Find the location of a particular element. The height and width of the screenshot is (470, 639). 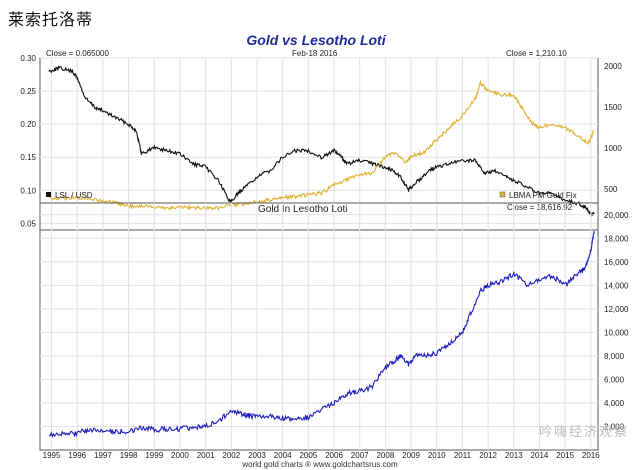

bottom-right-tick-1: 18,000 is located at coordinates (616, 238).